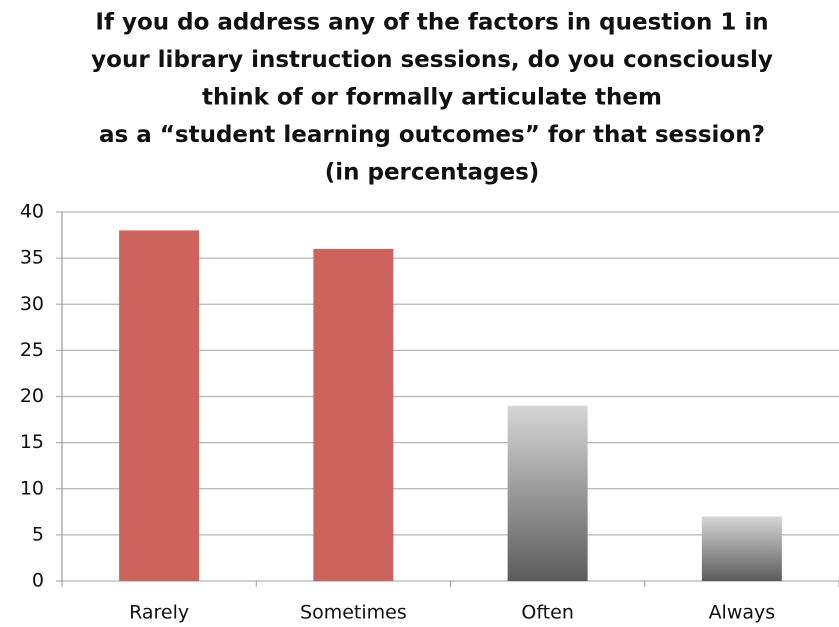 The width and height of the screenshot is (839, 627). Describe the element at coordinates (38, 534) in the screenshot. I see `y-tick-label: 5` at that location.